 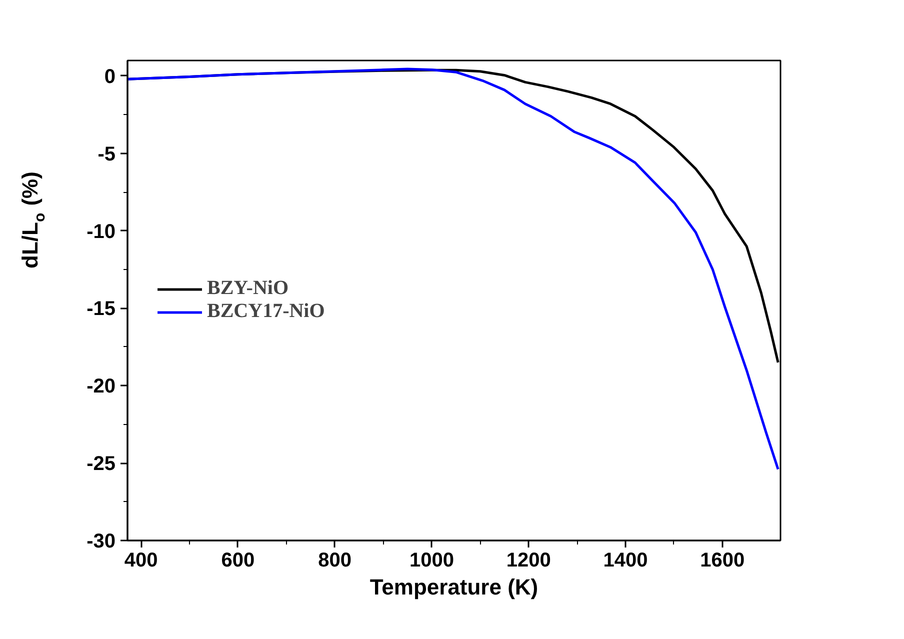 I want to click on y-tick-label: -20, so click(x=101, y=387).